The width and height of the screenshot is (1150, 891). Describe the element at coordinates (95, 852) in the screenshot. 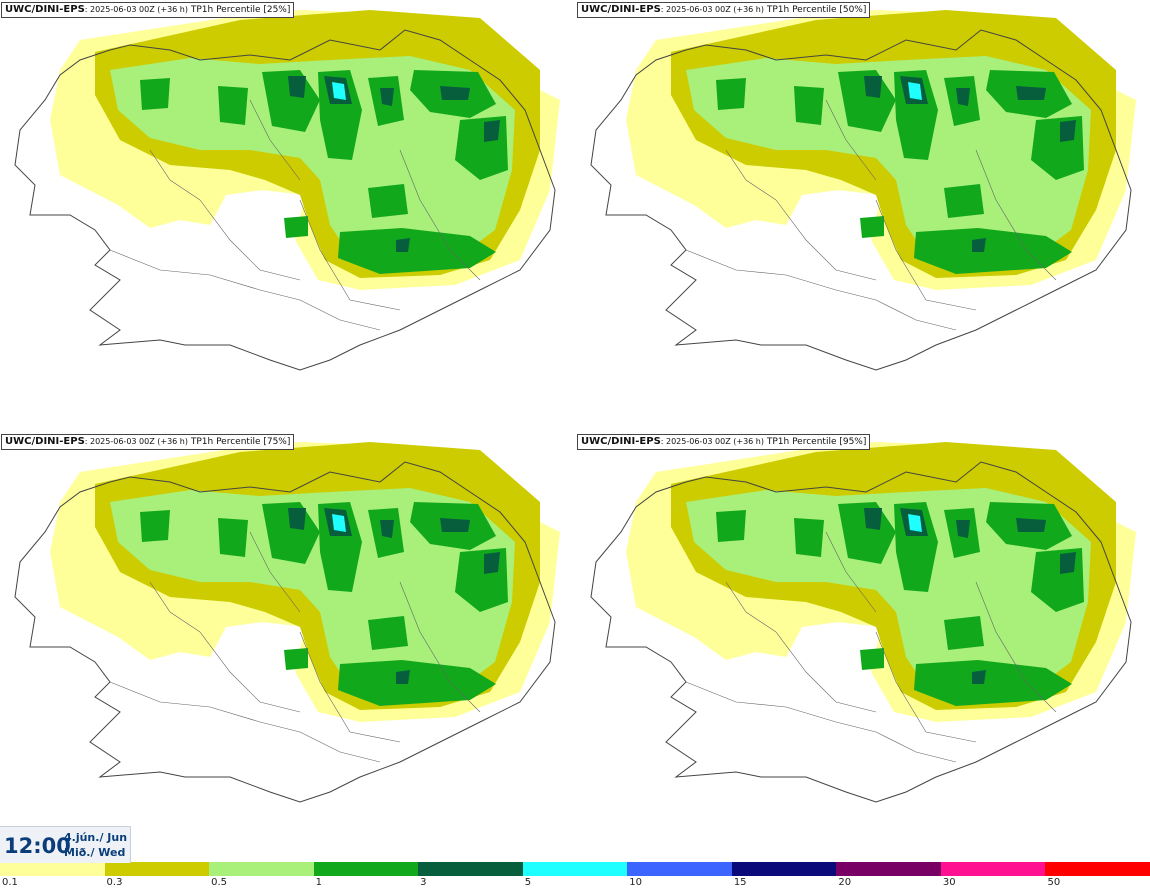

I see `valid-weekday: Mið./ Wed` at that location.